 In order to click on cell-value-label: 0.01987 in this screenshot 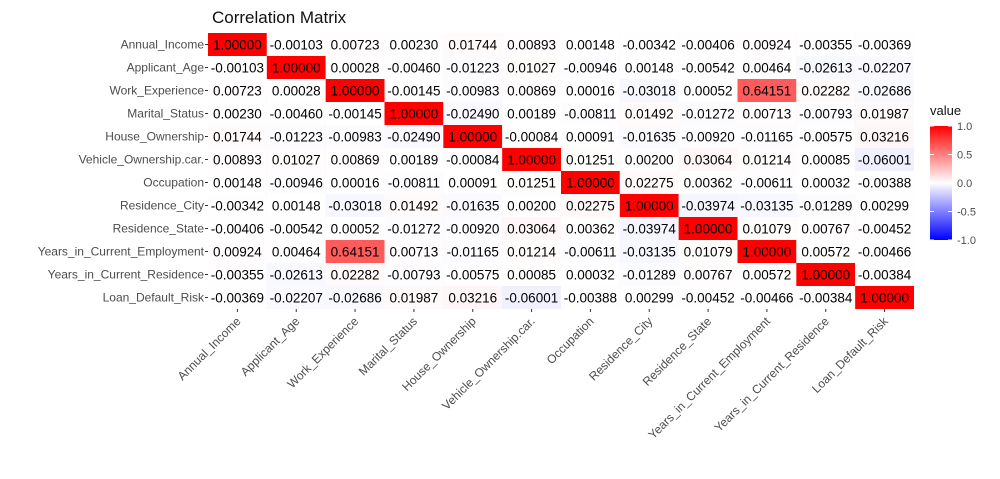, I will do `click(414, 298)`.